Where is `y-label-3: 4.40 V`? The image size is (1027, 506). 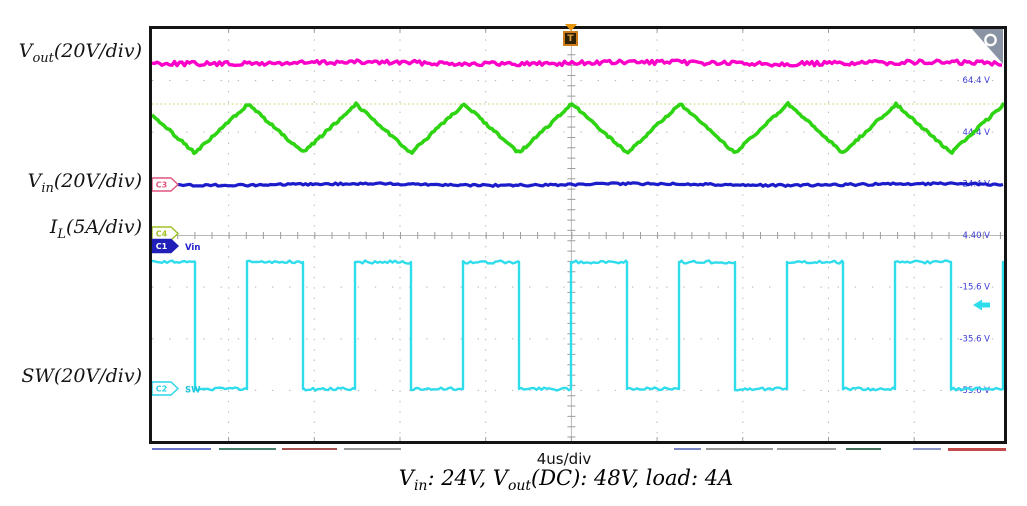 y-label-3: 4.40 V is located at coordinates (977, 236).